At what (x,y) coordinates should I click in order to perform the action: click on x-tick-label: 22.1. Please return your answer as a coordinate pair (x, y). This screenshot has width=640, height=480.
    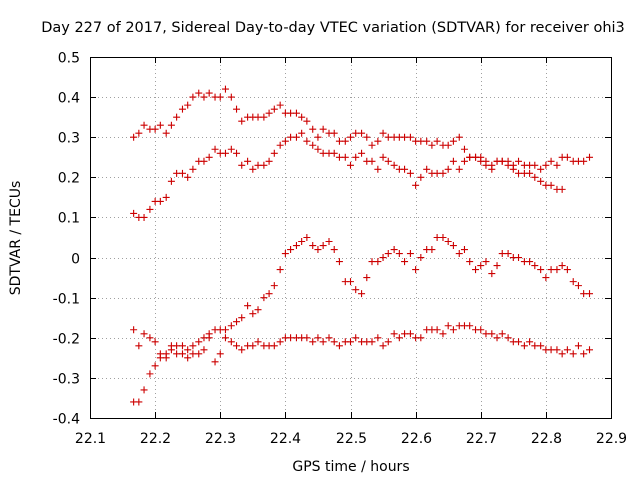
    Looking at the image, I should click on (90, 439).